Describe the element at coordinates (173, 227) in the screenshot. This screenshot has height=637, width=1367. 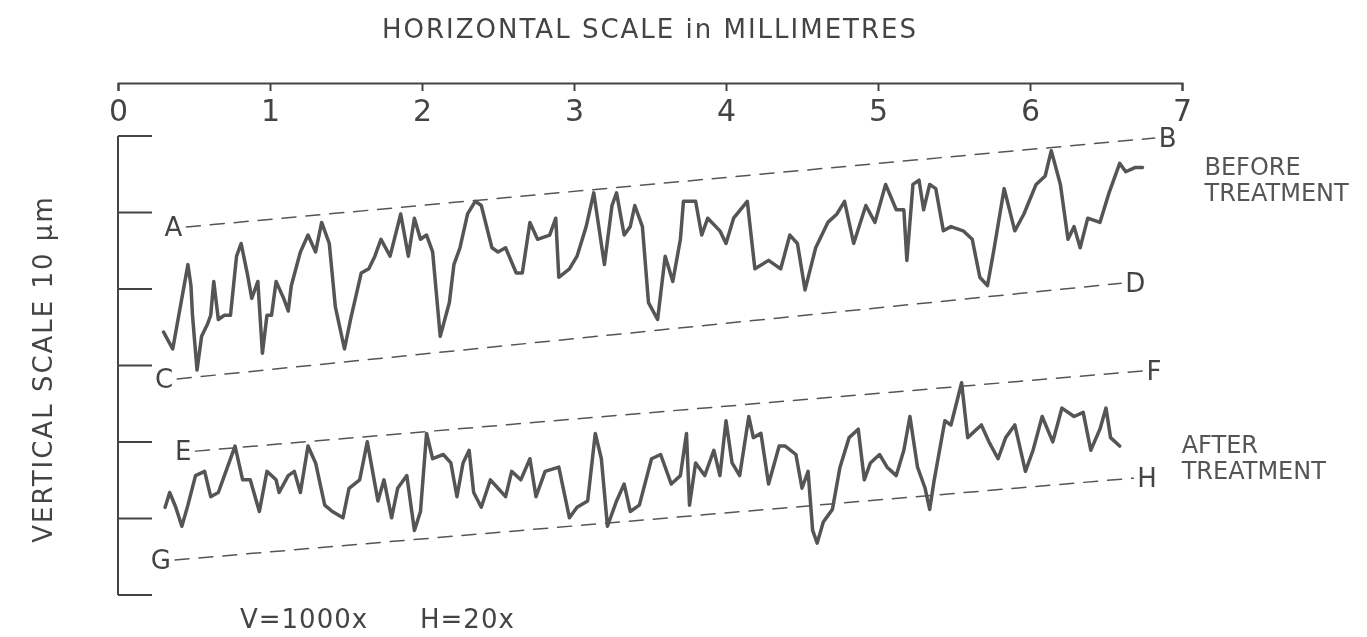
I see `annotation: A` at that location.